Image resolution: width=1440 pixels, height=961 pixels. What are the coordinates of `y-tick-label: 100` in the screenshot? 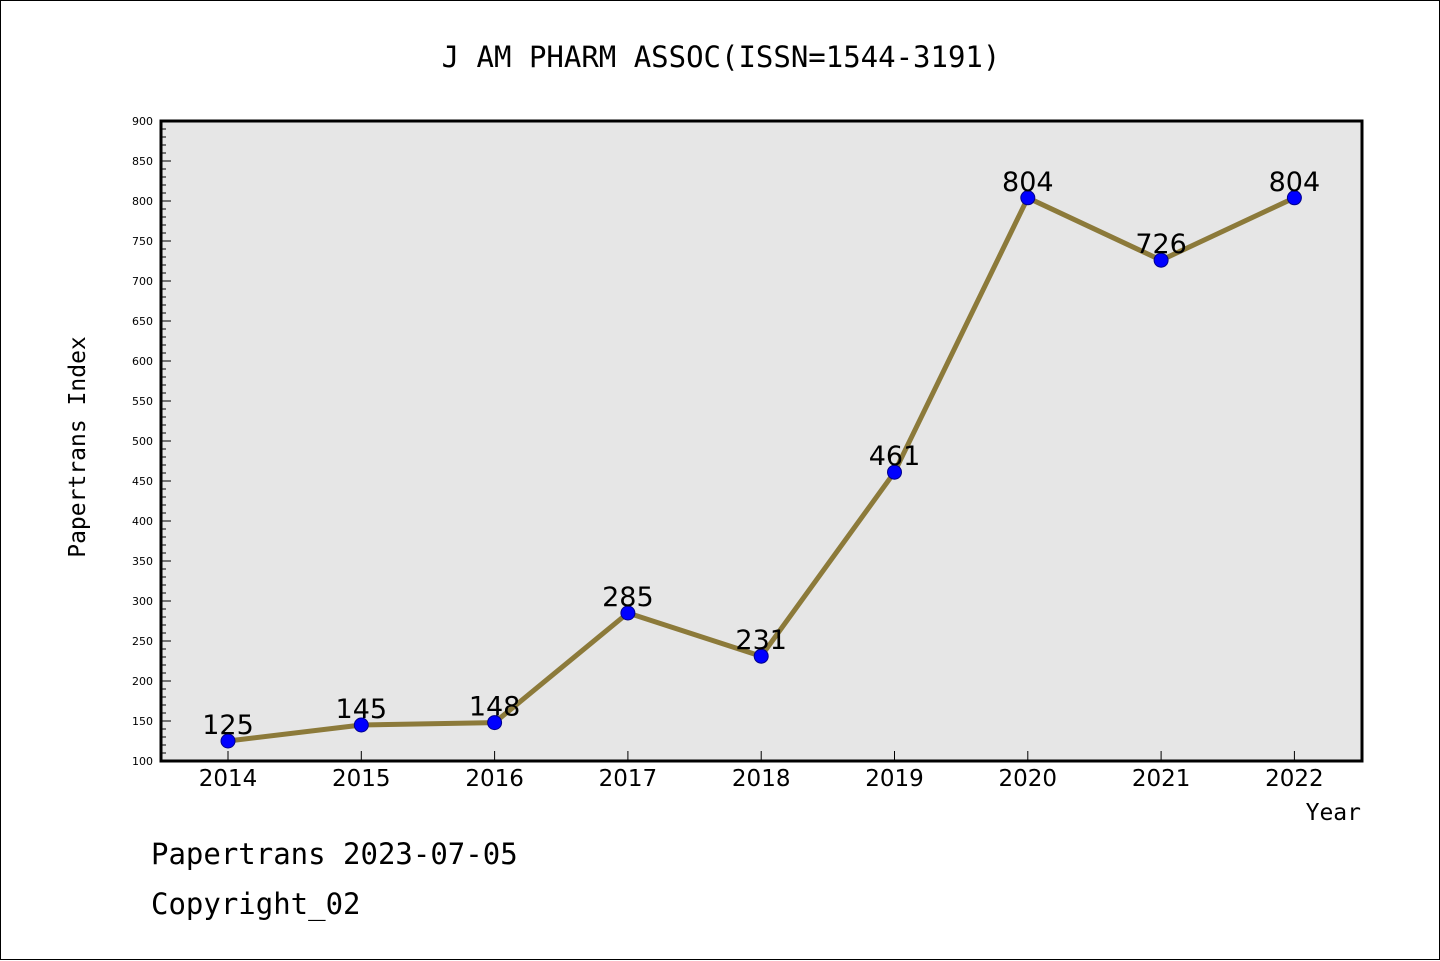 It's located at (142, 761).